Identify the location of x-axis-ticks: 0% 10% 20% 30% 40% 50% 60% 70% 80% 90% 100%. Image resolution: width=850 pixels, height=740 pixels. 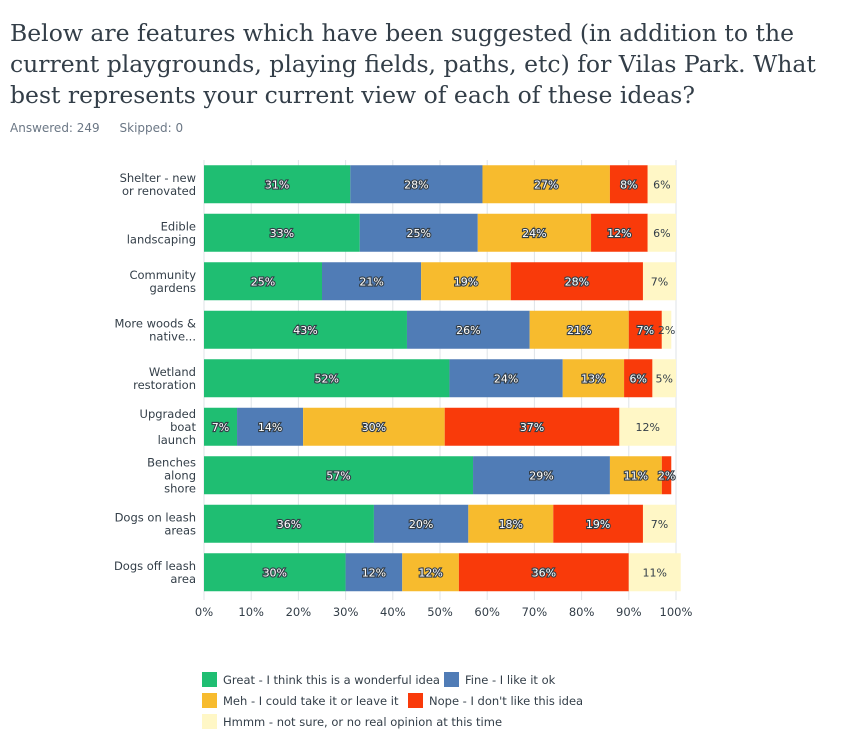
(444, 612).